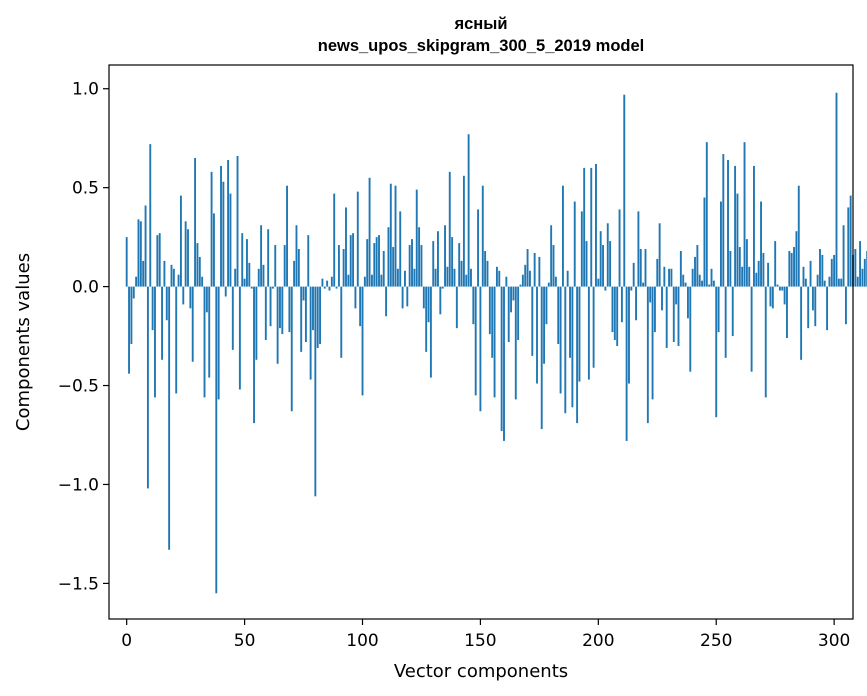 The image size is (867, 696). What do you see at coordinates (481, 671) in the screenshot?
I see `x-axis-label: Vector components` at bounding box center [481, 671].